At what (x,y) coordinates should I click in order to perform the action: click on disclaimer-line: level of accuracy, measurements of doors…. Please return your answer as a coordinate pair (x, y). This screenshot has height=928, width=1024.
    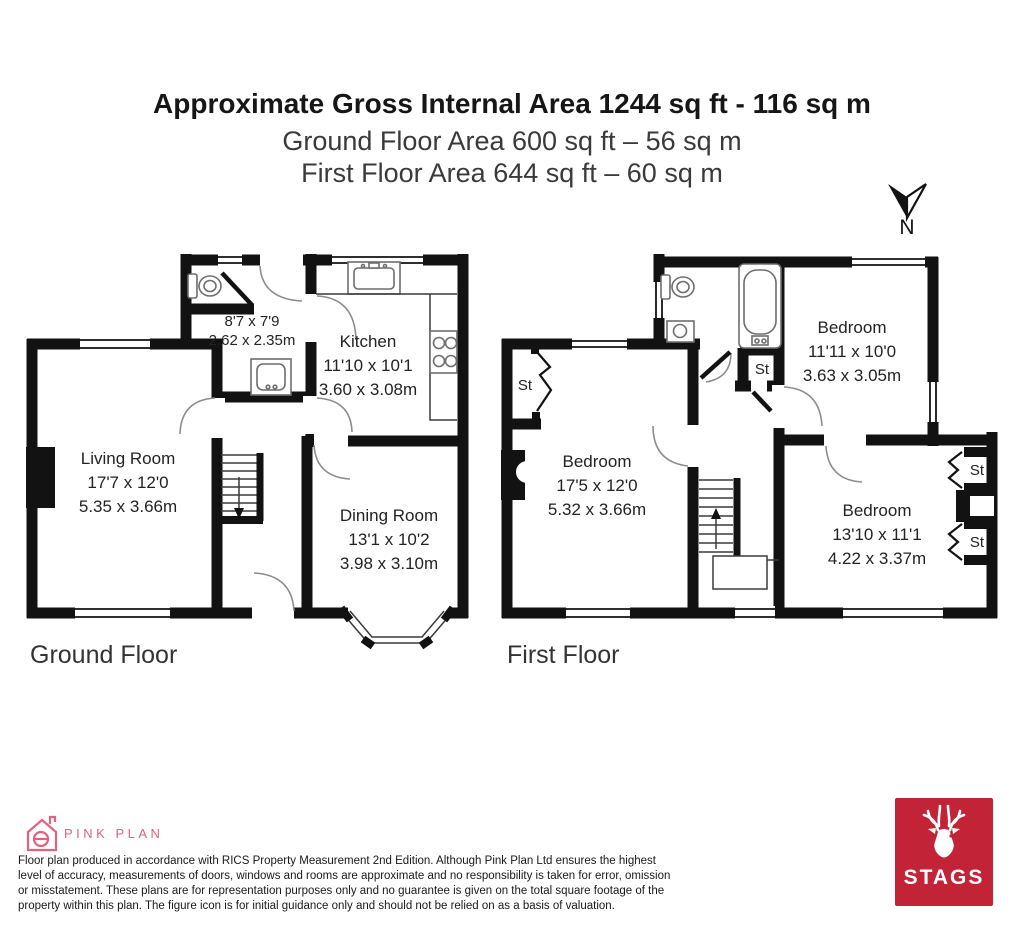
    Looking at the image, I should click on (344, 876).